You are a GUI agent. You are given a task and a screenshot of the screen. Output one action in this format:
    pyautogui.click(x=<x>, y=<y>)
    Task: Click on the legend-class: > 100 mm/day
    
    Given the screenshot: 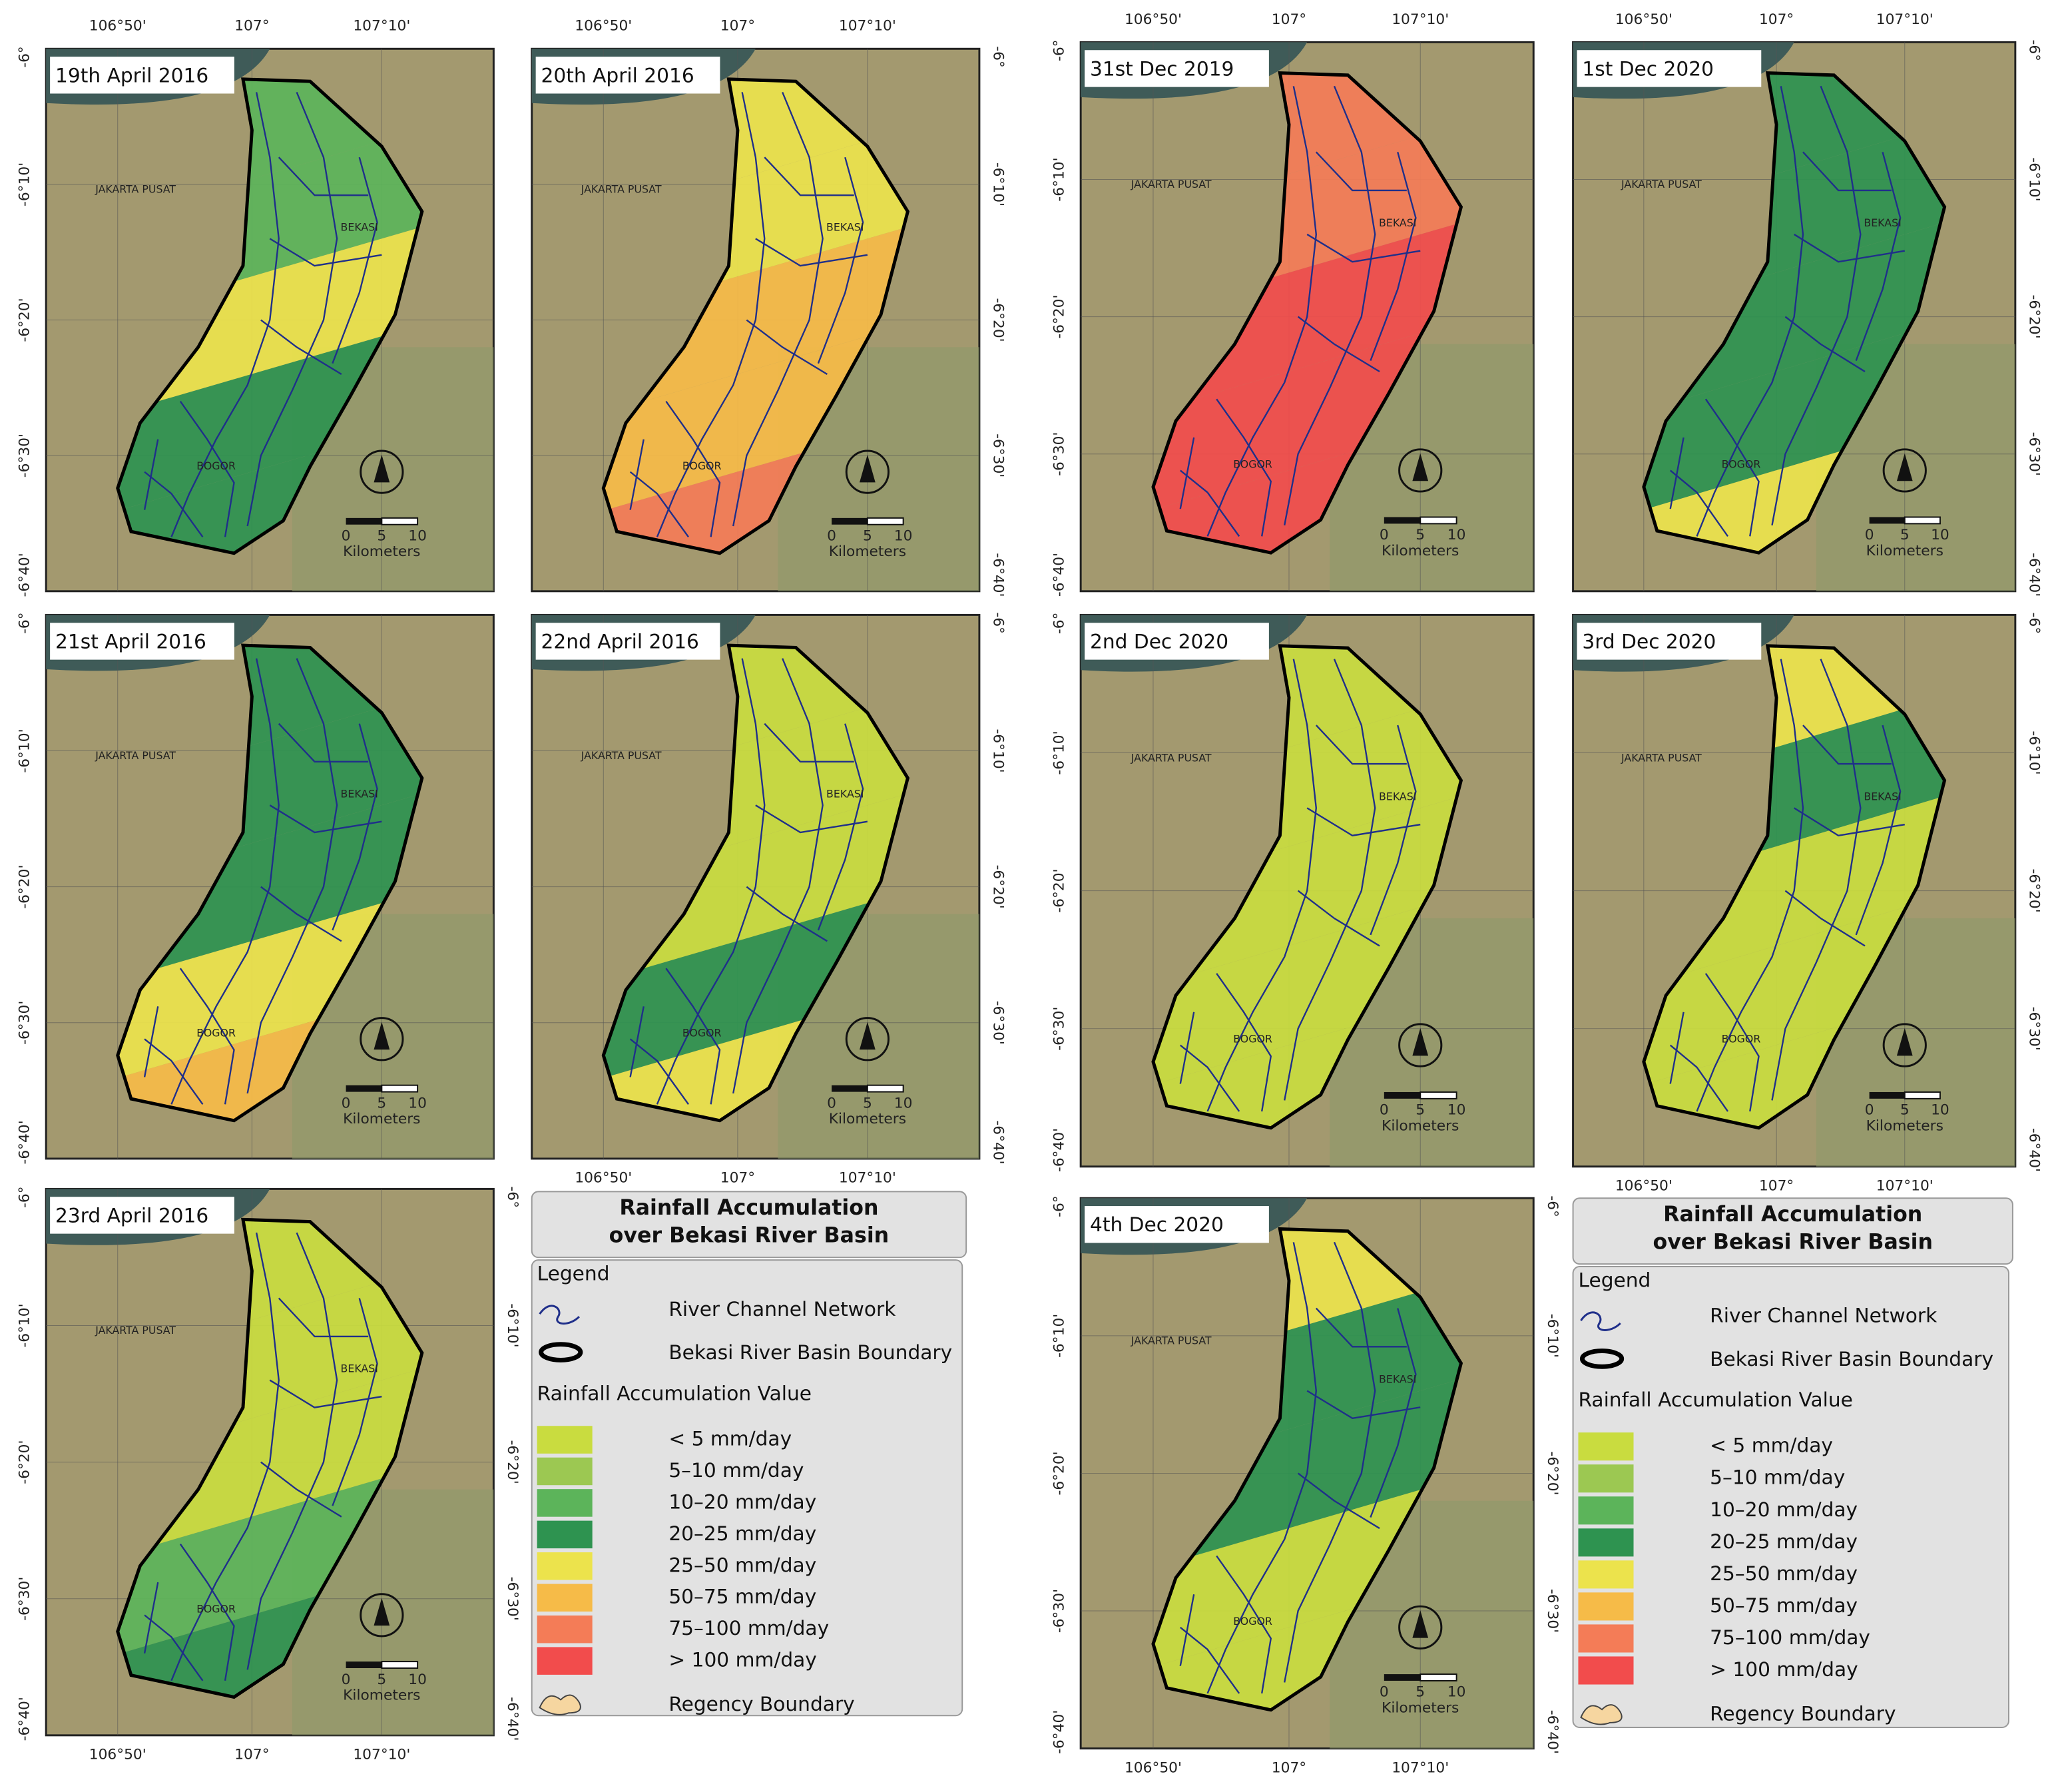 What is the action you would take?
    pyautogui.click(x=742, y=1659)
    